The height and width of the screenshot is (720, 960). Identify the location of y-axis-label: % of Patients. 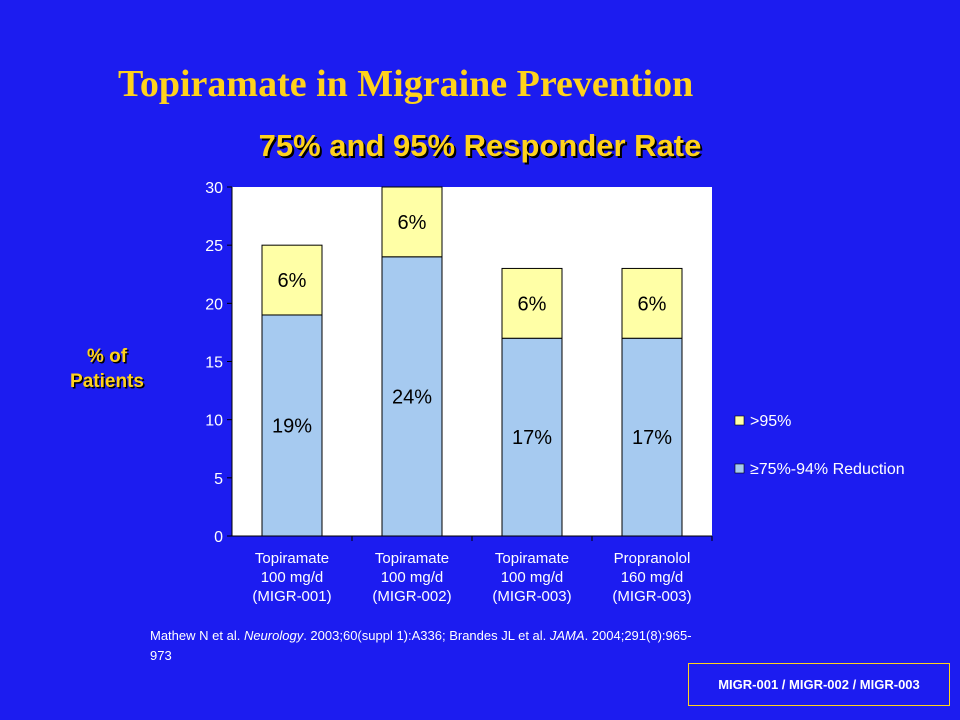
(107, 369).